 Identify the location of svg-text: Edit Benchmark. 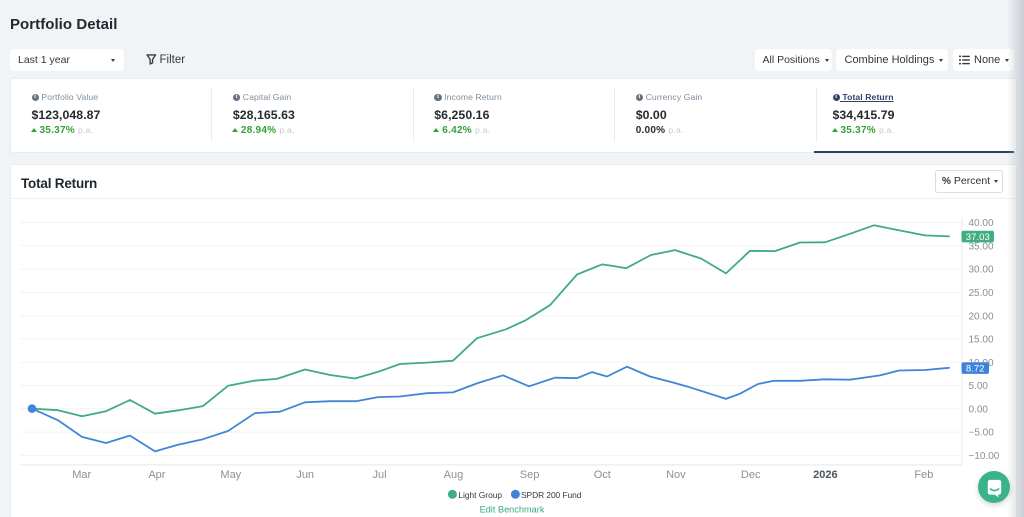
(512, 509).